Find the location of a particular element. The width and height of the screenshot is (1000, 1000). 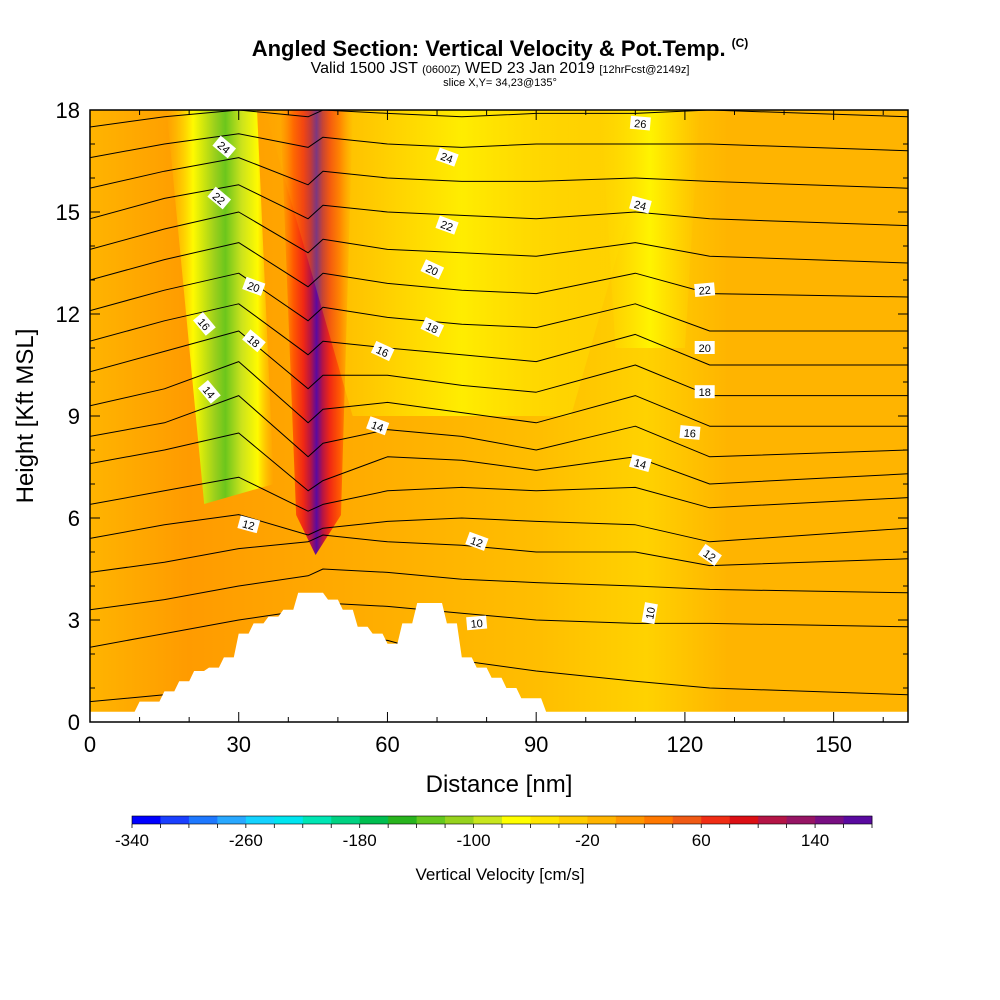

contour-label-text: 26 is located at coordinates (640, 124).